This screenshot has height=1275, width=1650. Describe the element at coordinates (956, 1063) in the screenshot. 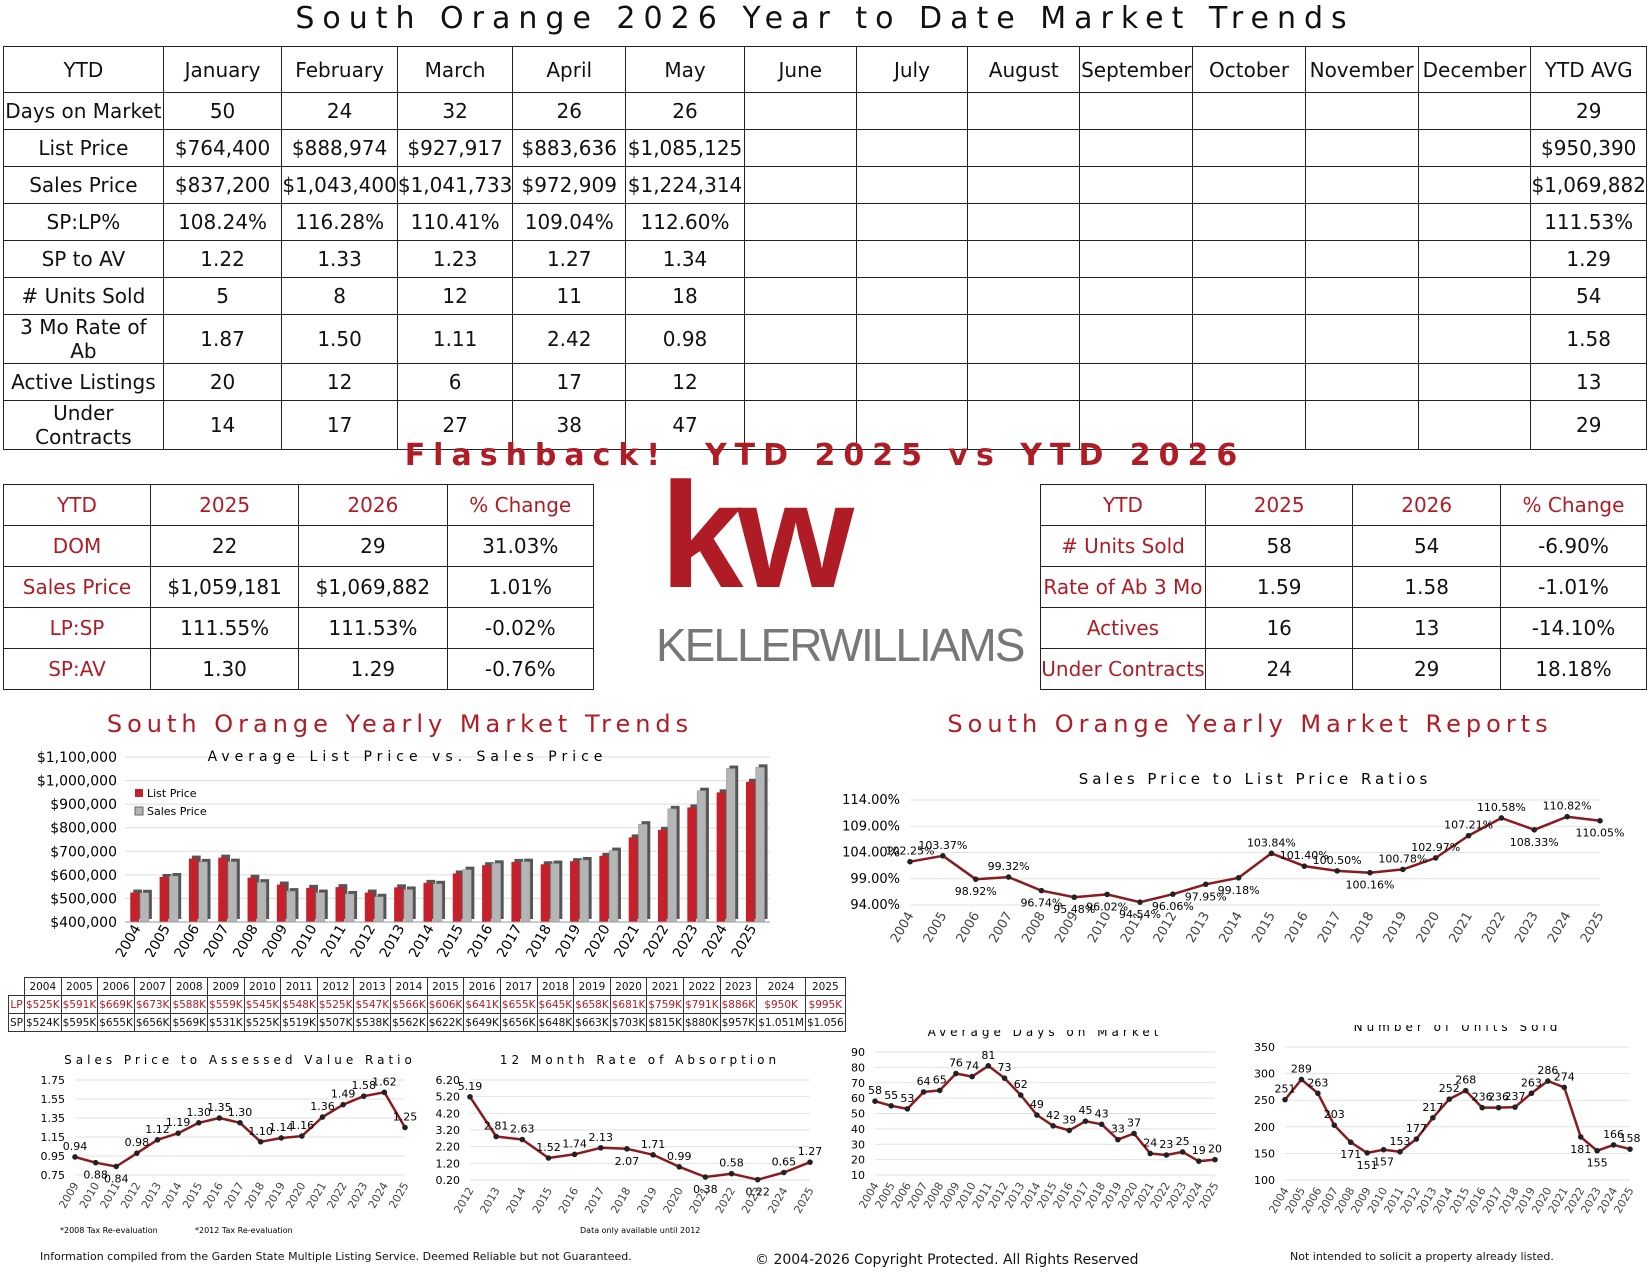

I see `data-label: 76` at that location.